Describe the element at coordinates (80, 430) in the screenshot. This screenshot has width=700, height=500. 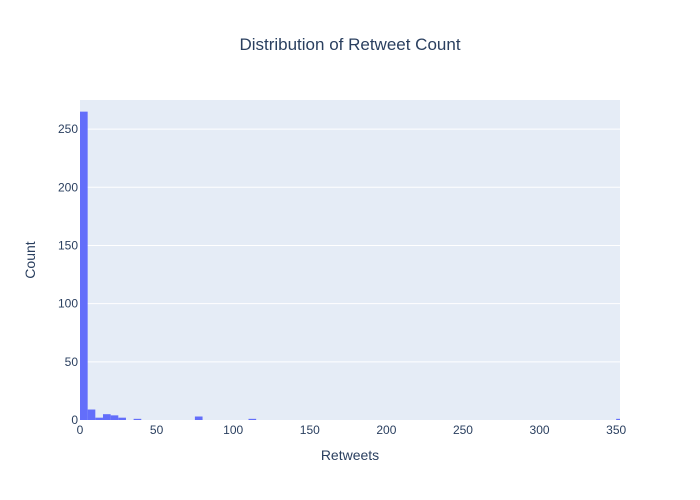
I see `x-tick-label-0: 0` at that location.